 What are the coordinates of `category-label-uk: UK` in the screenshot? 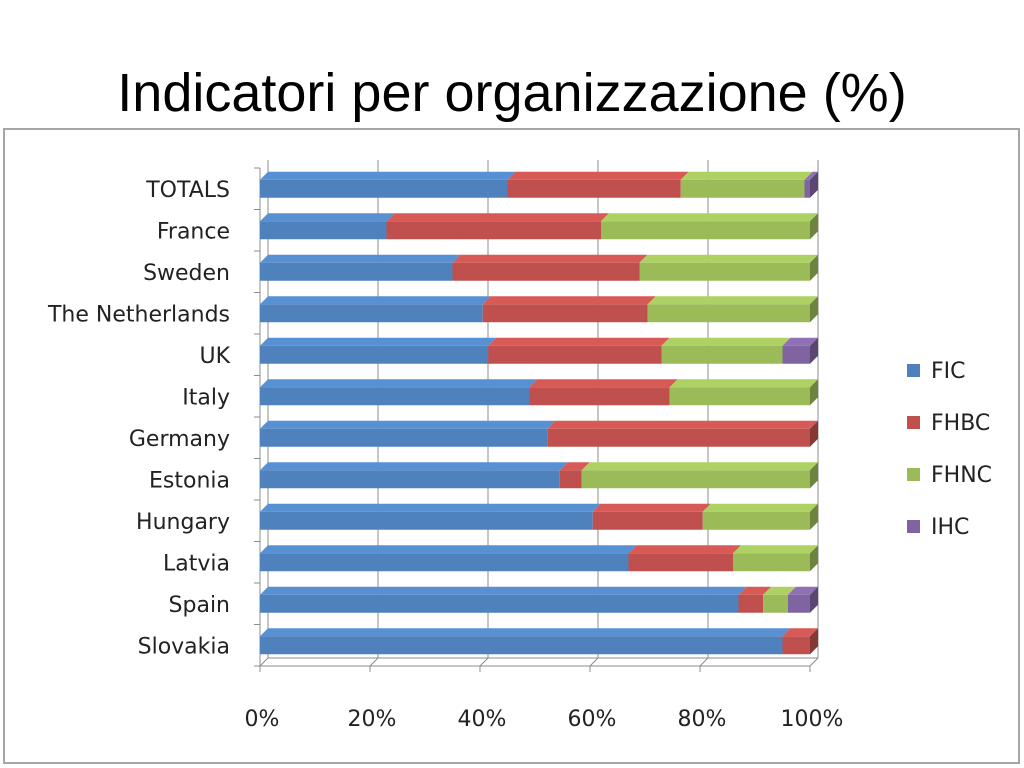 It's located at (214, 356).